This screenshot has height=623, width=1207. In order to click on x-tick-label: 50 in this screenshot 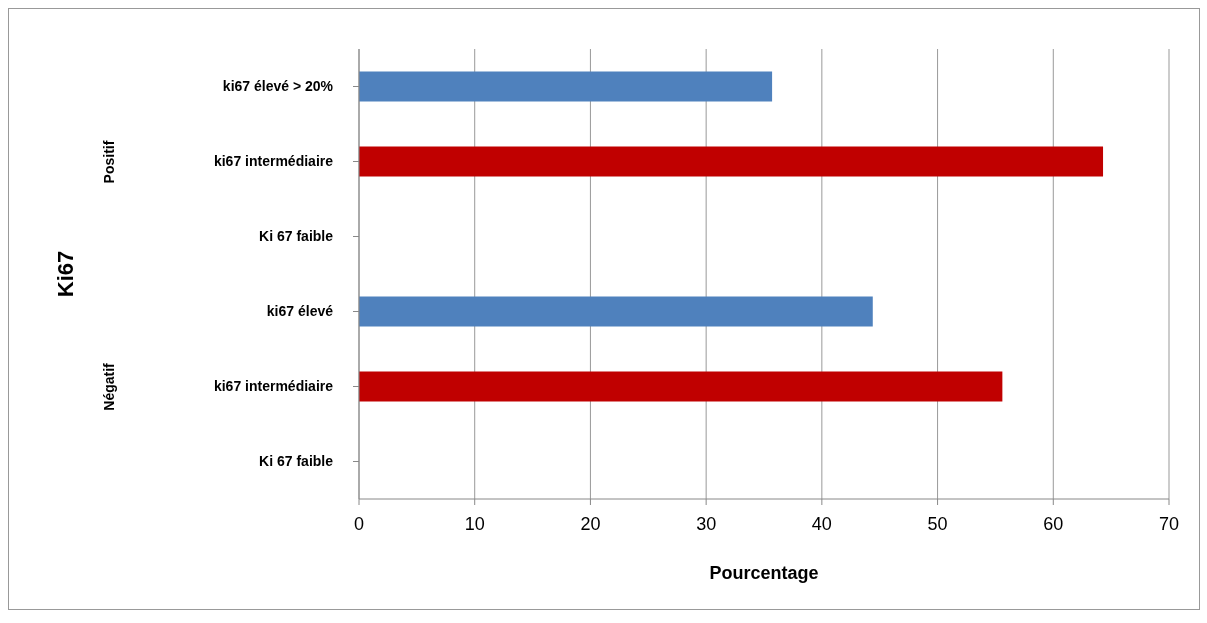, I will do `click(937, 523)`.